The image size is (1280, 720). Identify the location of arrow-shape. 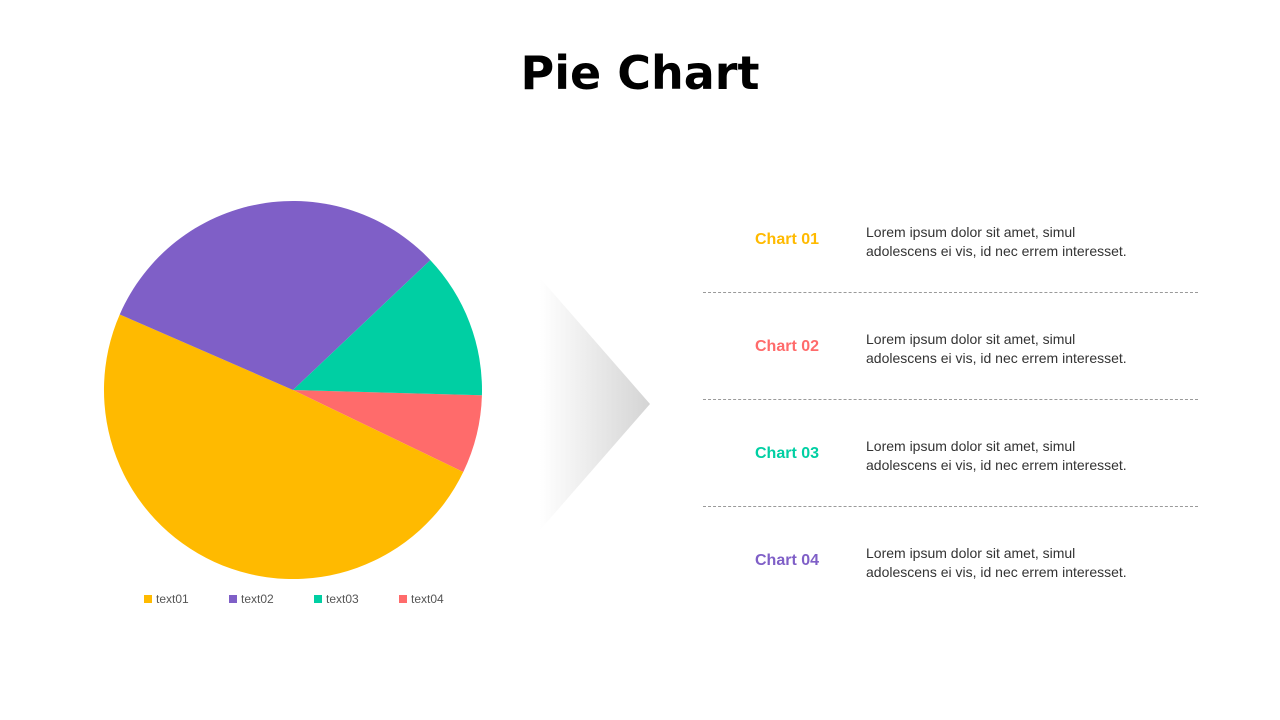
(595, 404).